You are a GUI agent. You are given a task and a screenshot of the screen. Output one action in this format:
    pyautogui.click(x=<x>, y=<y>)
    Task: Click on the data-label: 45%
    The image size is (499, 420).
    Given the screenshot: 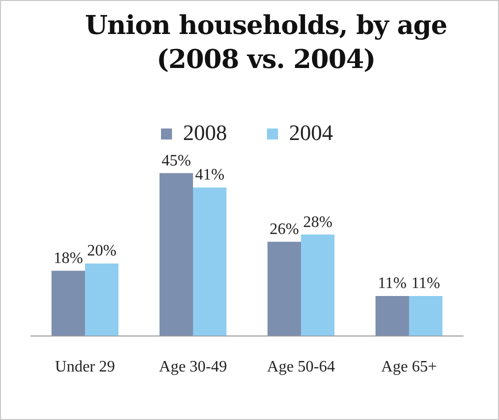 What is the action you would take?
    pyautogui.click(x=176, y=161)
    